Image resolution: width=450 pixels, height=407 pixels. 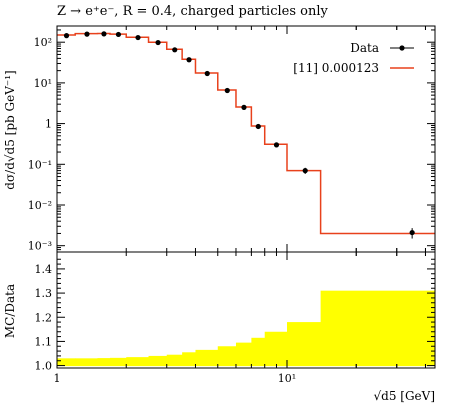 I want to click on ratio-y-tick-label: 1.3, so click(x=44, y=293).